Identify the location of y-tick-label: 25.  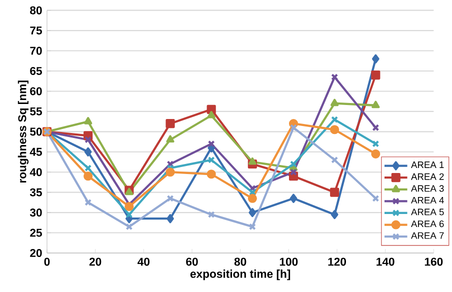
(36, 232).